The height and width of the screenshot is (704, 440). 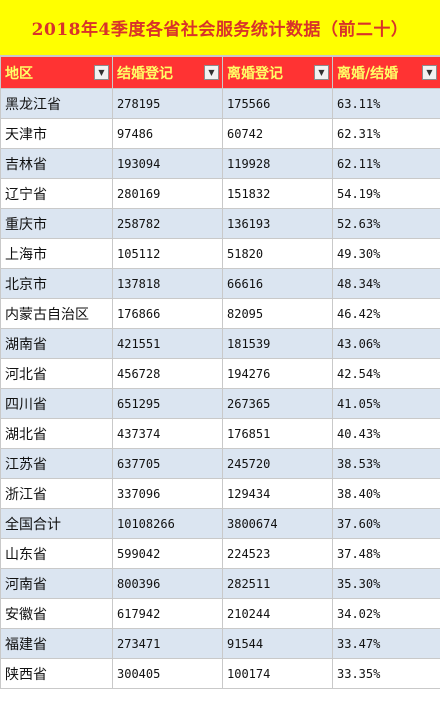 What do you see at coordinates (277, 163) in the screenshot?
I see `divorces-cell: 119928` at bounding box center [277, 163].